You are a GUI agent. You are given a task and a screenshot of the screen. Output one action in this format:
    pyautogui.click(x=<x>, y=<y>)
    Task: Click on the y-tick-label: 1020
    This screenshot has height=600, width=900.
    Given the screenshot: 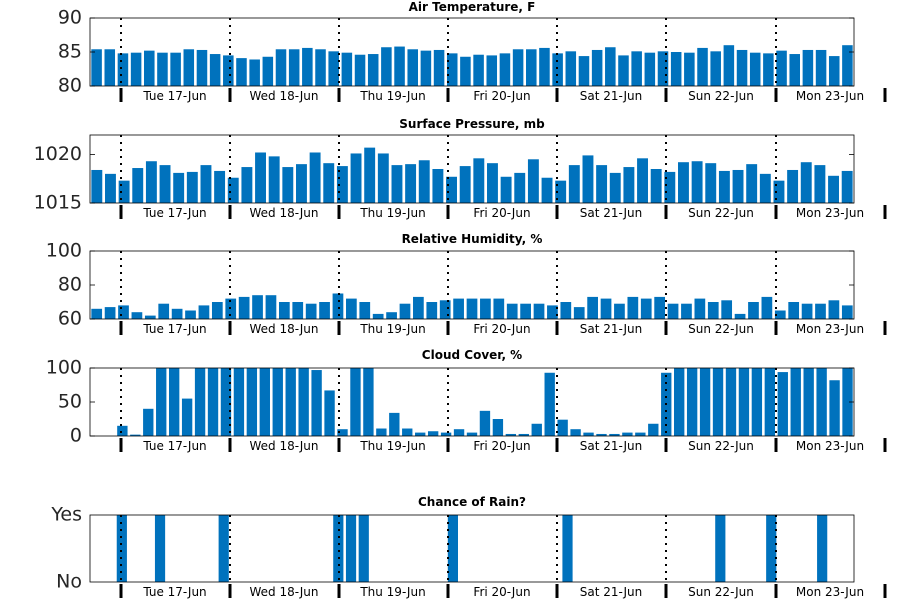 What is the action you would take?
    pyautogui.click(x=58, y=154)
    